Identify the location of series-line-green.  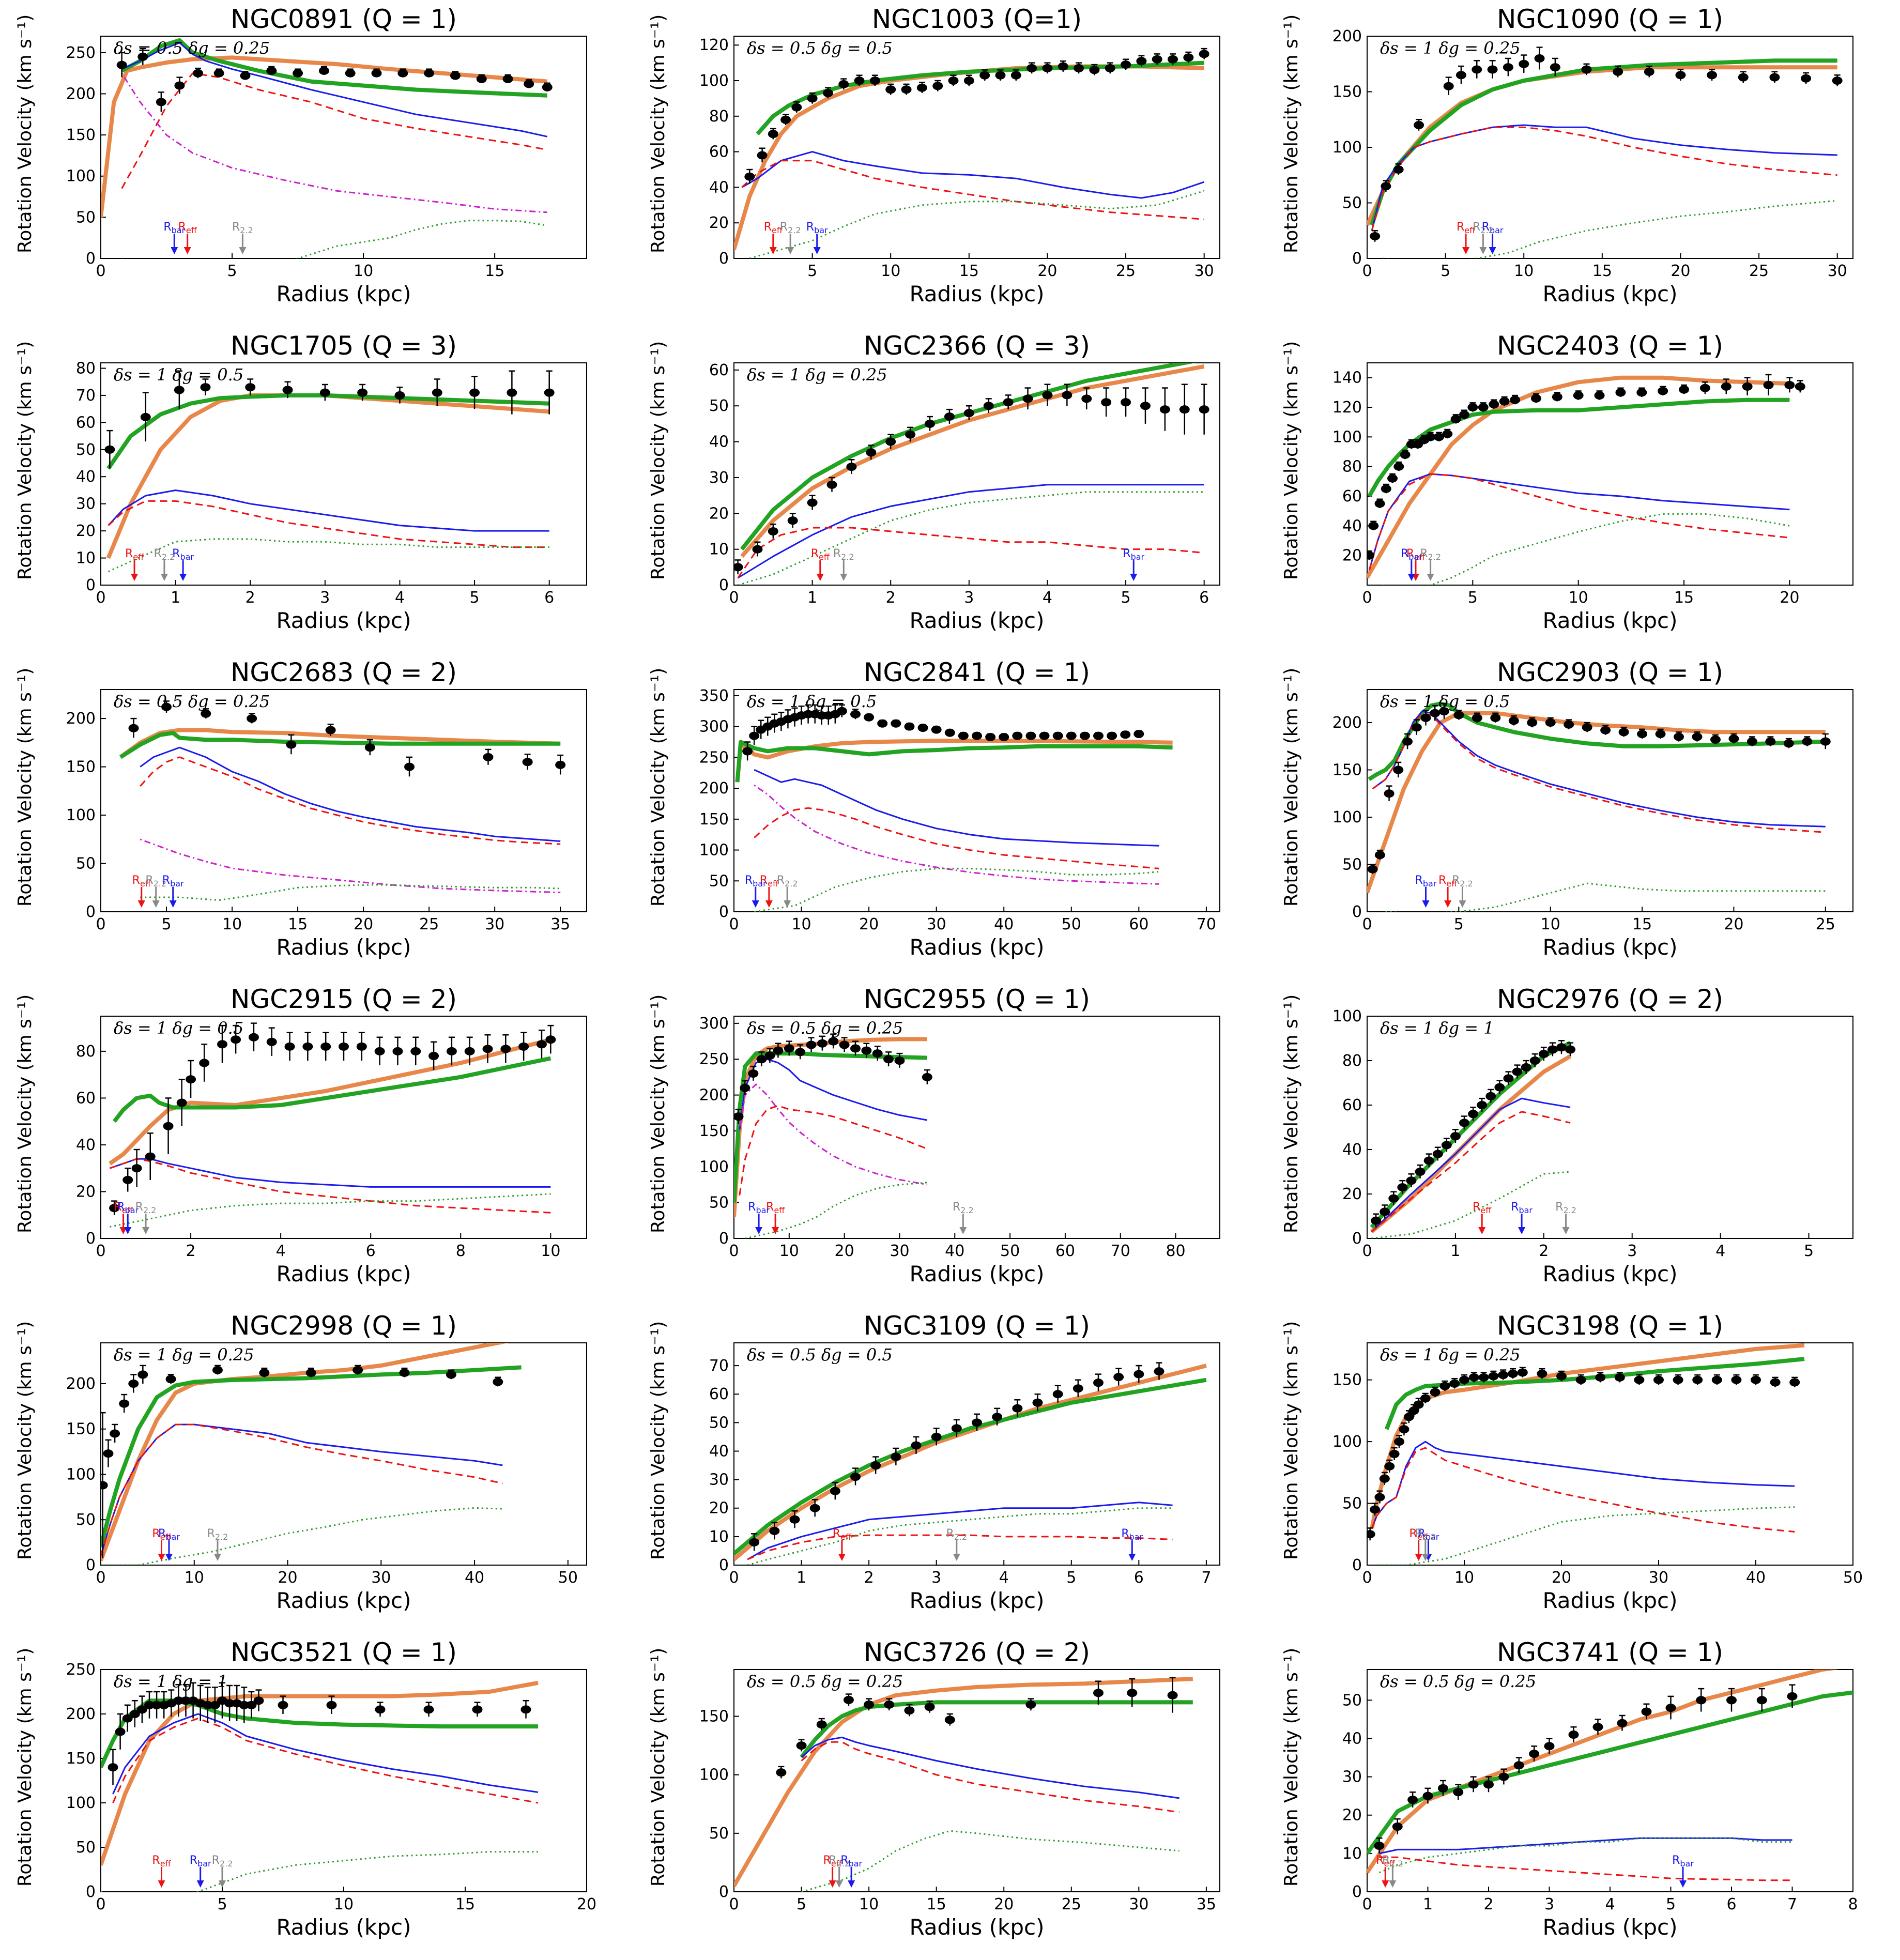
(1594, 1394).